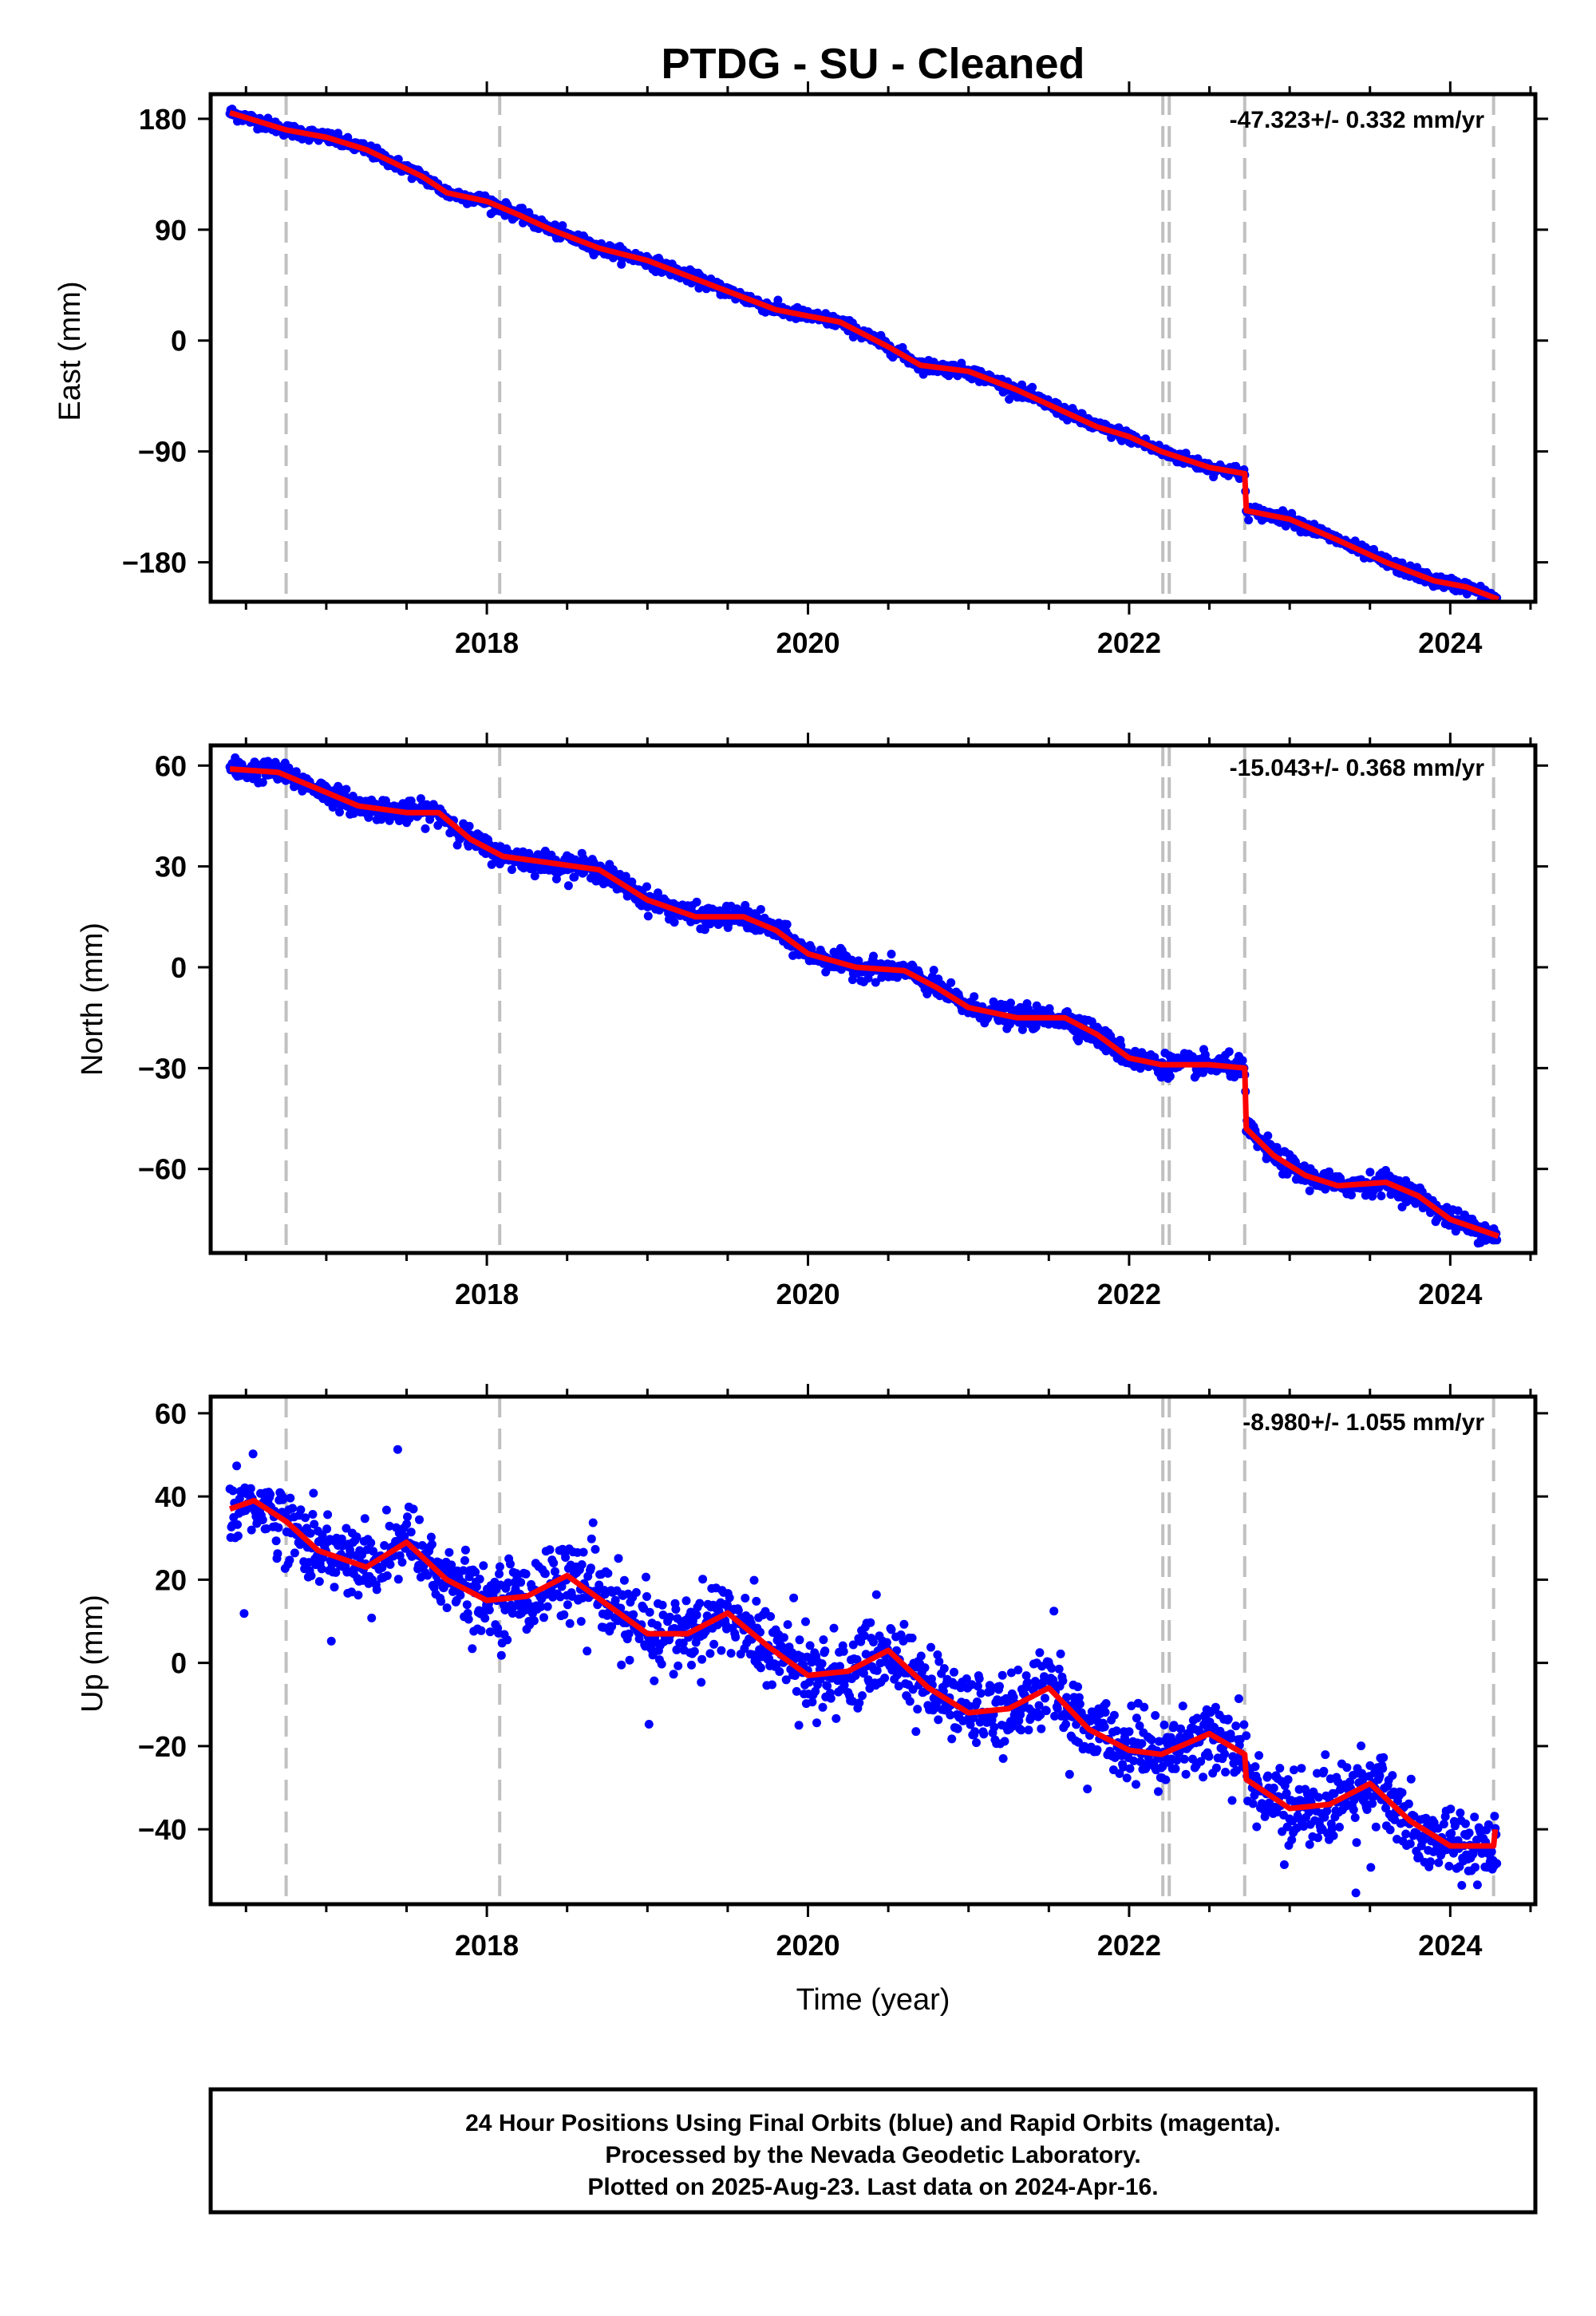 This screenshot has width=1596, height=2316. Describe the element at coordinates (1129, 1294) in the screenshot. I see `north-x-tick-label: 2022` at that location.